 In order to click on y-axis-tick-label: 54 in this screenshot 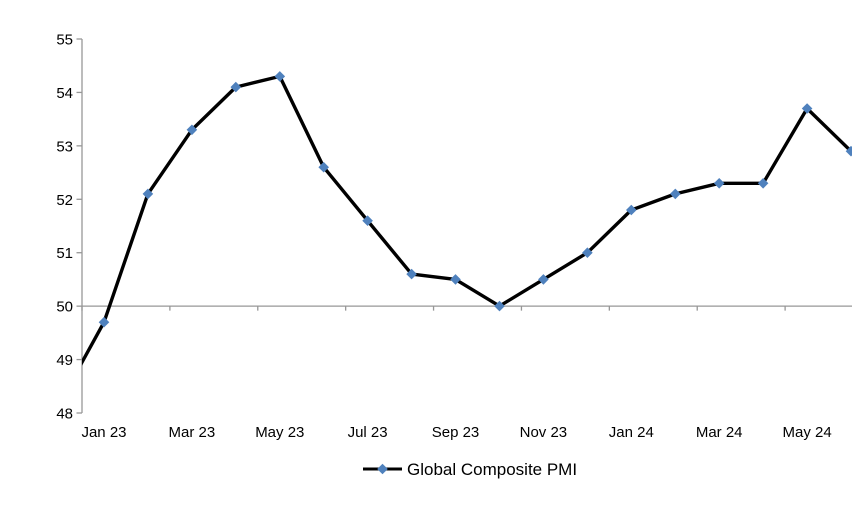, I will do `click(64, 93)`.